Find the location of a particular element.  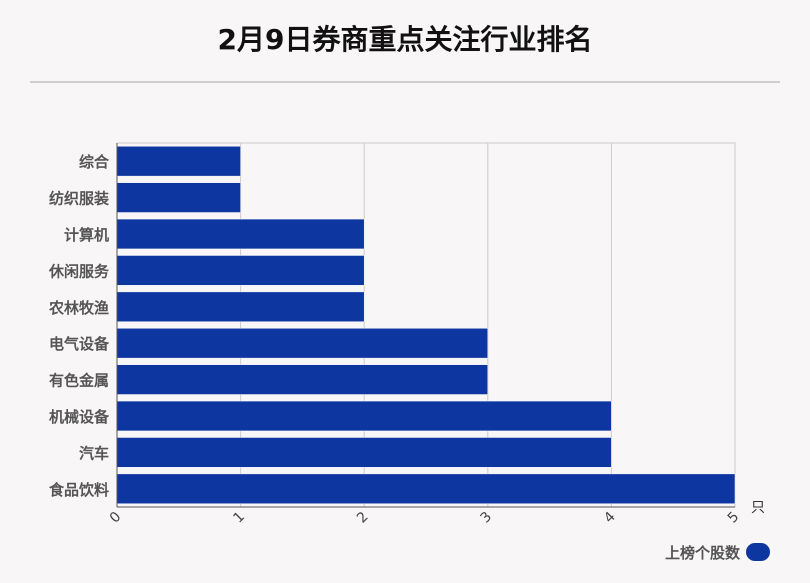

legend-label: 上榜个股数 is located at coordinates (702, 552).